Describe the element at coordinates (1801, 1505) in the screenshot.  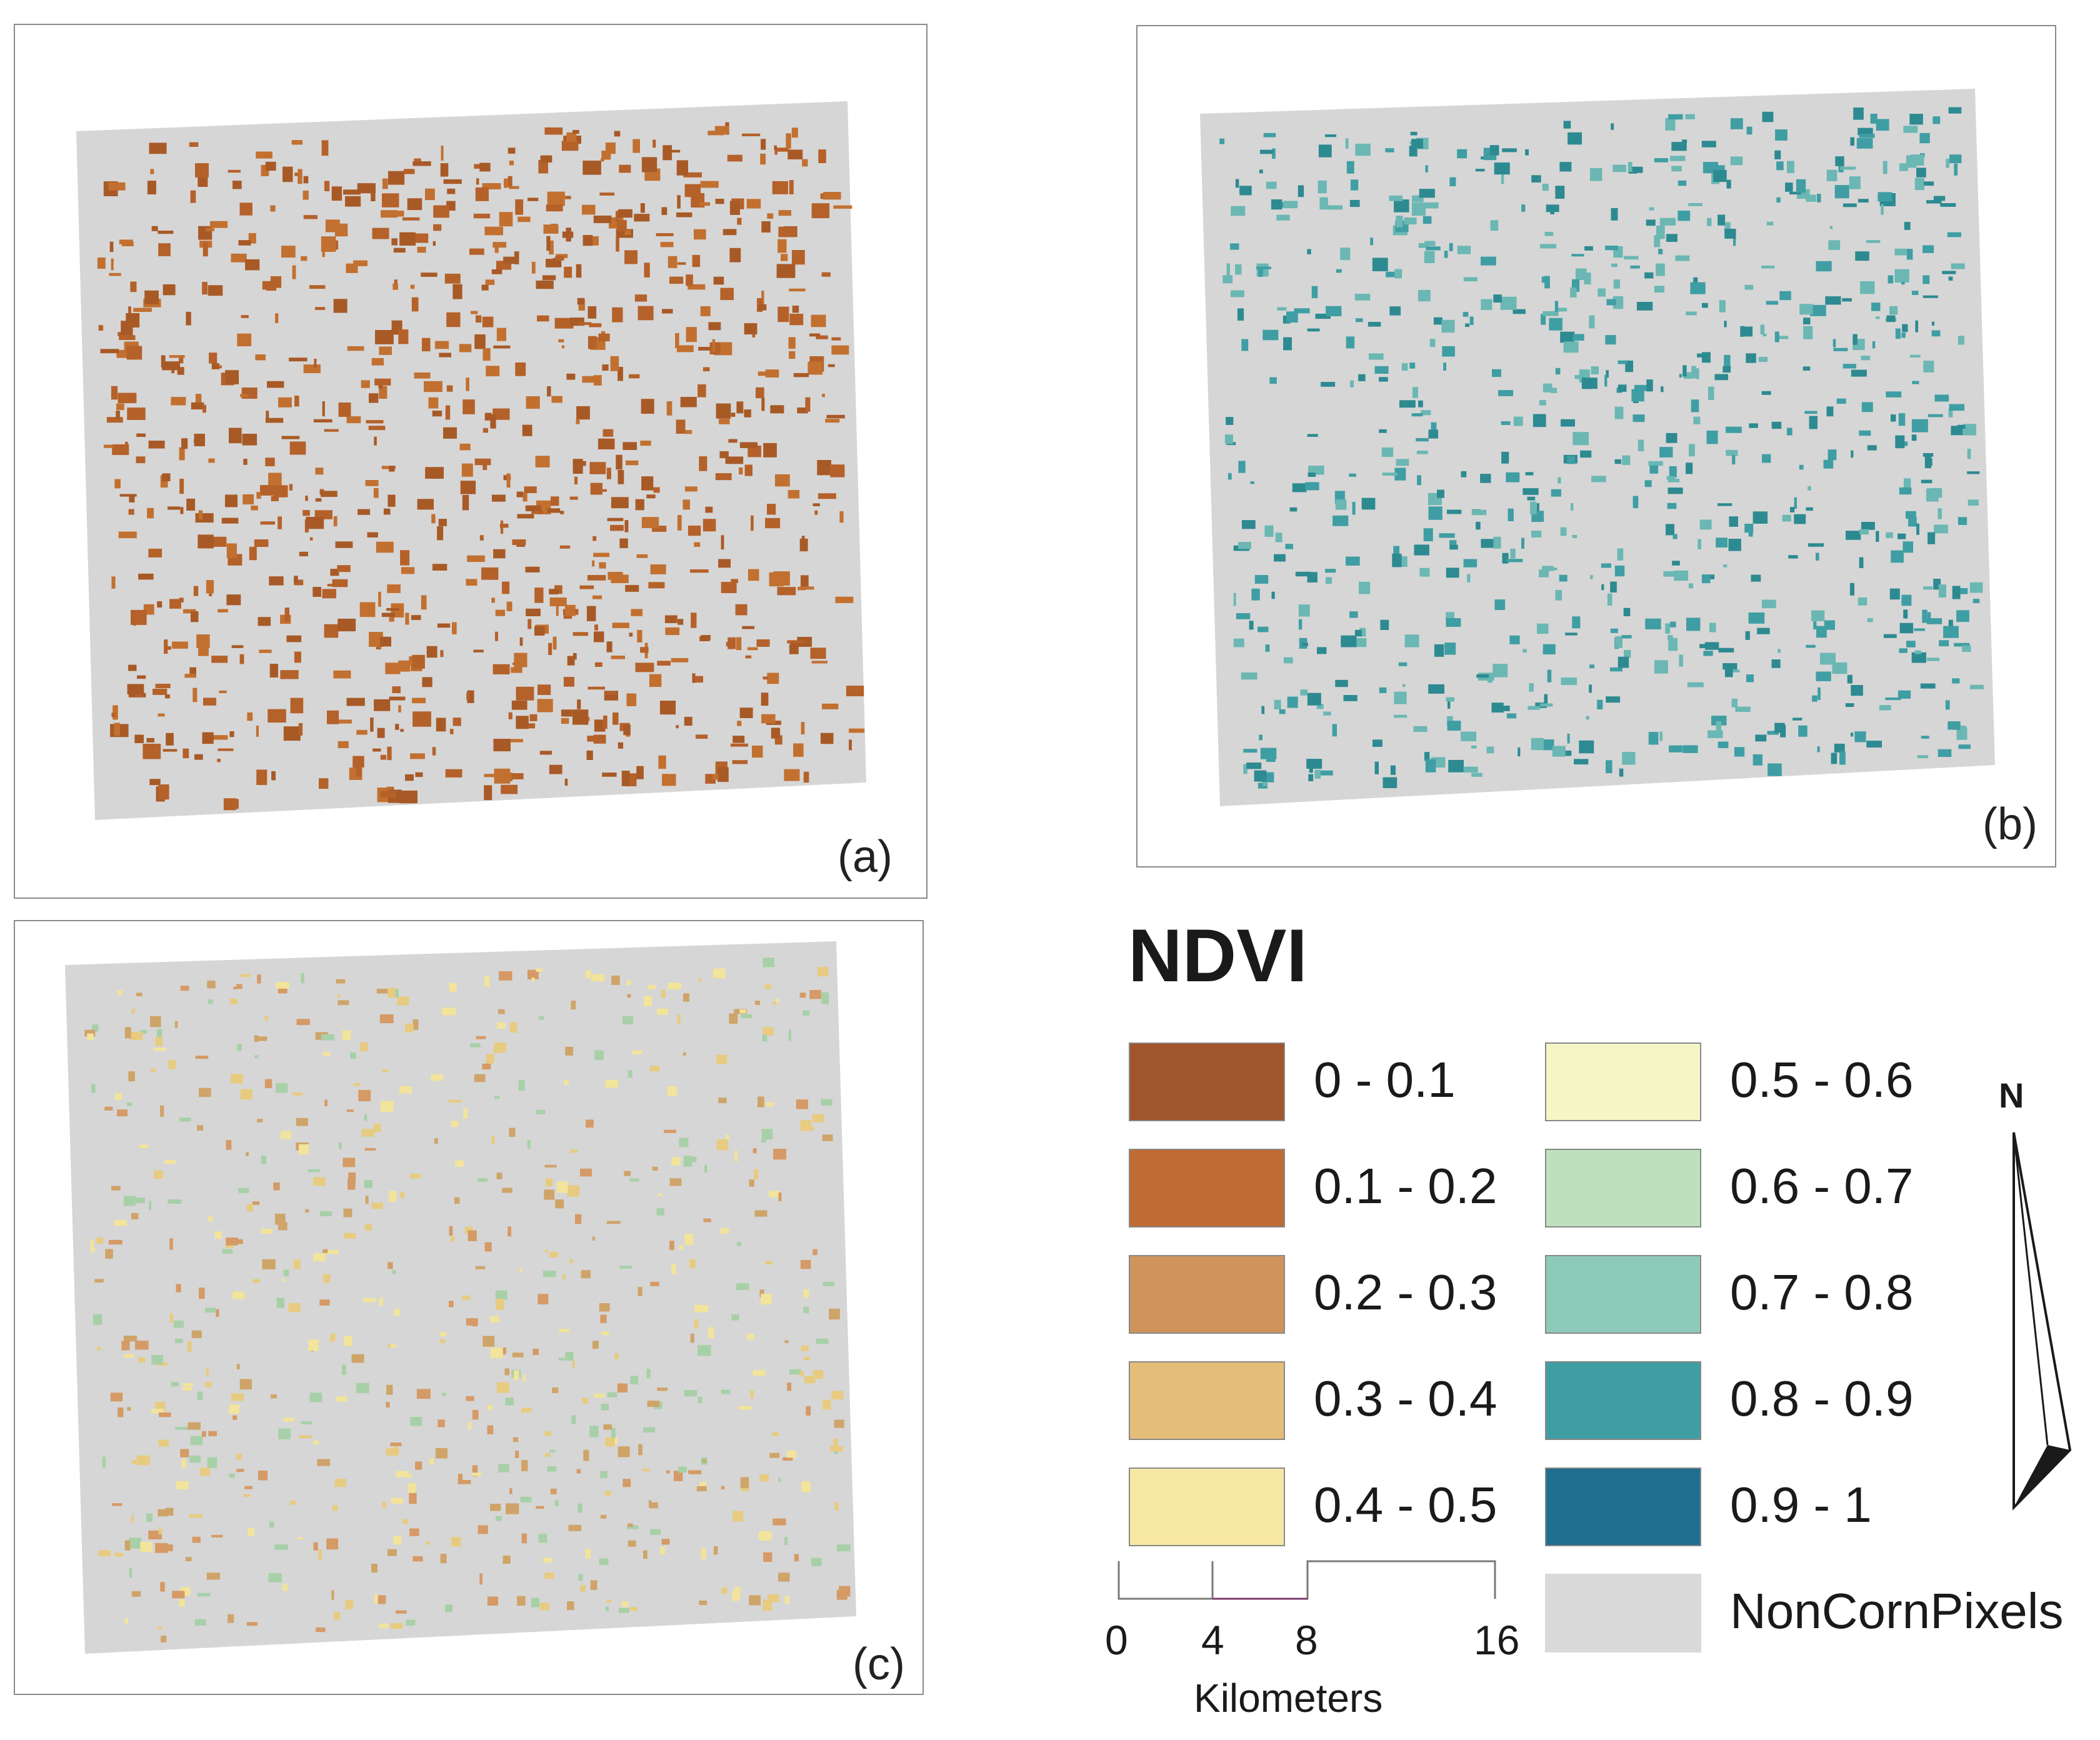
I see `legend-label: 0.9 - 1` at that location.